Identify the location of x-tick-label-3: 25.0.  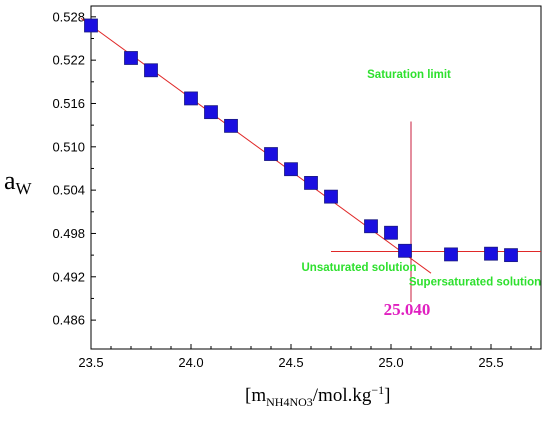
(390, 362).